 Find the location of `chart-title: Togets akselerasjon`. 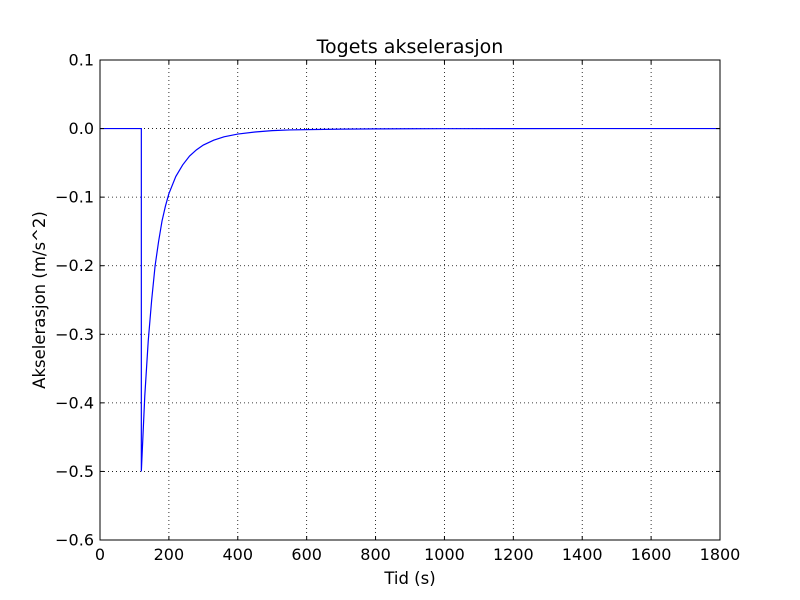

chart-title: Togets akselerasjon is located at coordinates (410, 47).